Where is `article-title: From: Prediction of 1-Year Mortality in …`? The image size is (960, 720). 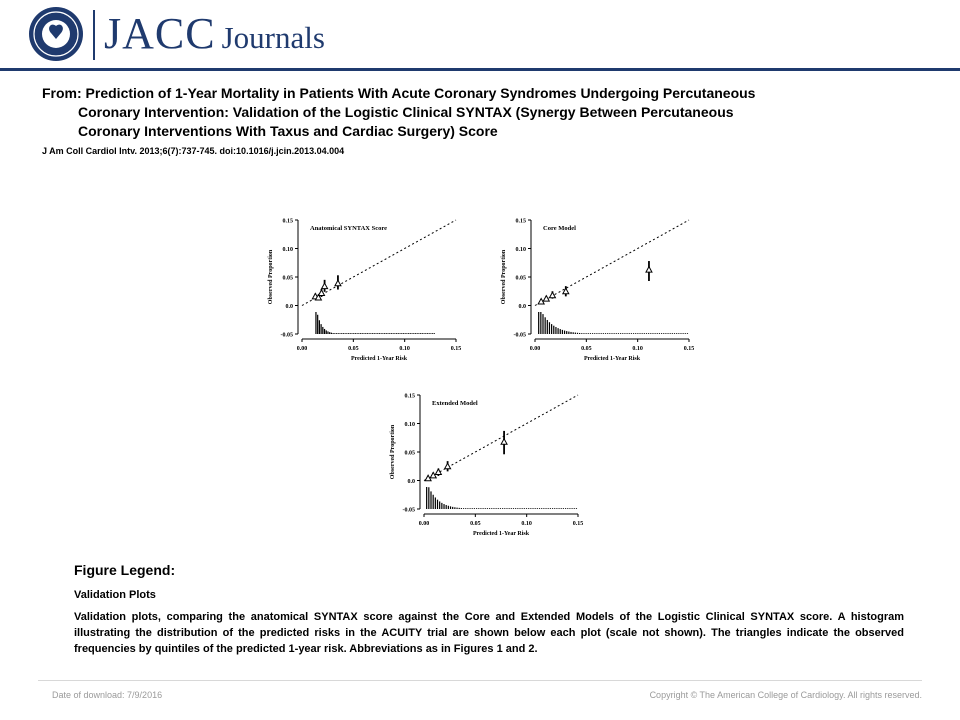
article-title: From: Prediction of 1-Year Mortality in … is located at coordinates (482, 112).